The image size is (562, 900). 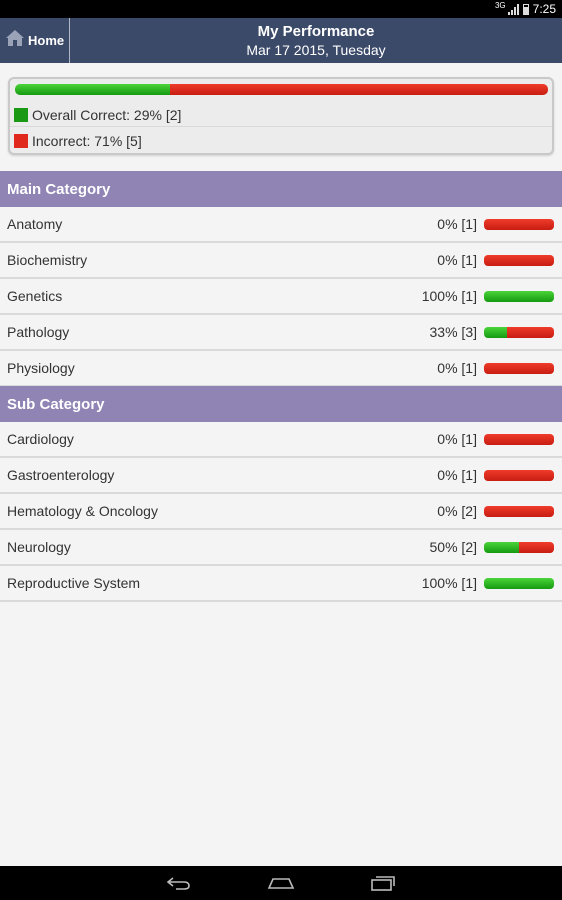 I want to click on category-name: Anatomy, so click(x=35, y=224).